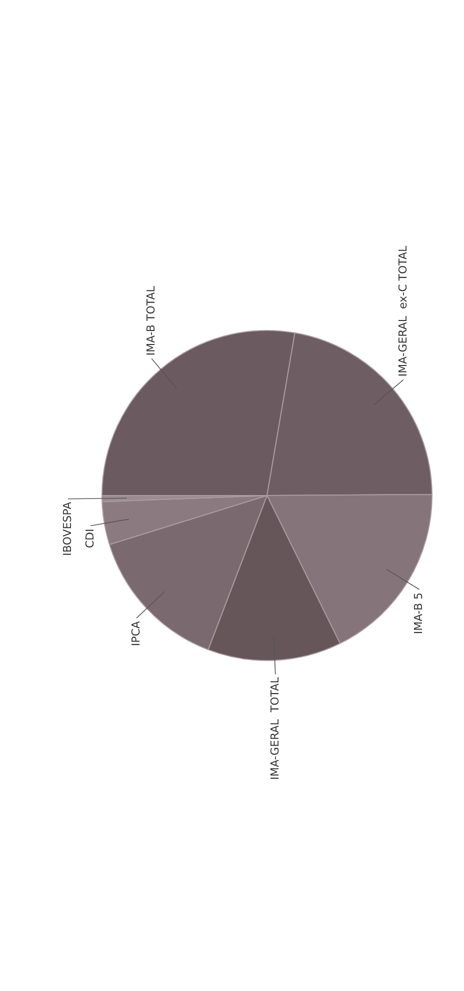  I want to click on slice-label: IMA-GERAL ex-C TOTAL, so click(403, 310).